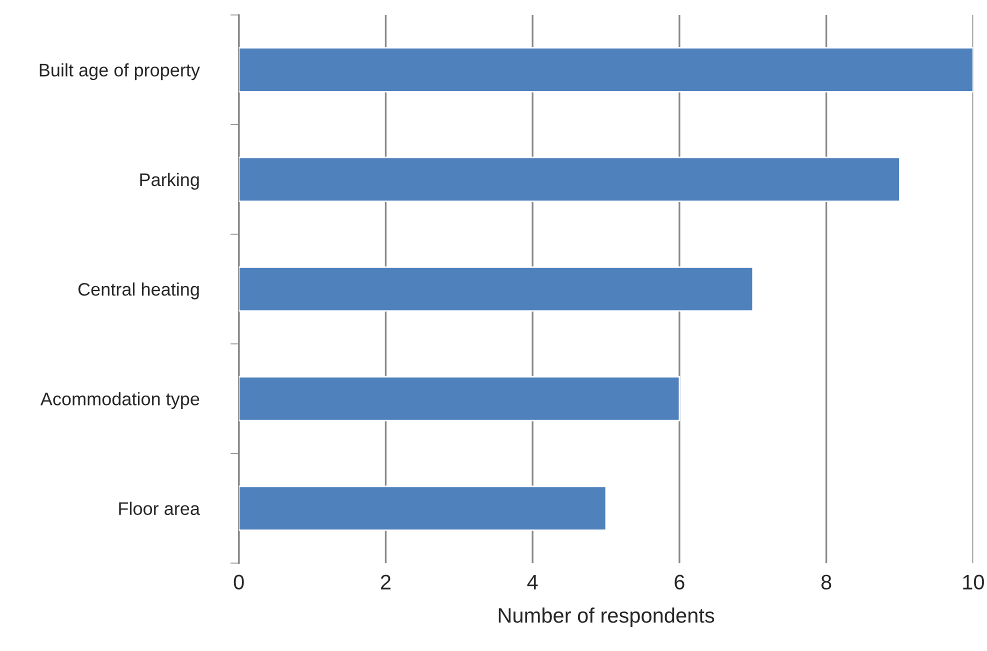 This screenshot has width=987, height=651. I want to click on x-tick-label: 6, so click(679, 582).